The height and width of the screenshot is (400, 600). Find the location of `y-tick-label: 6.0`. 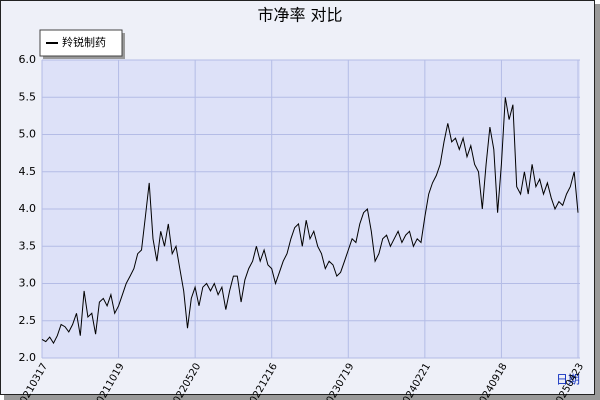

y-tick-label: 6.0 is located at coordinates (28, 59).